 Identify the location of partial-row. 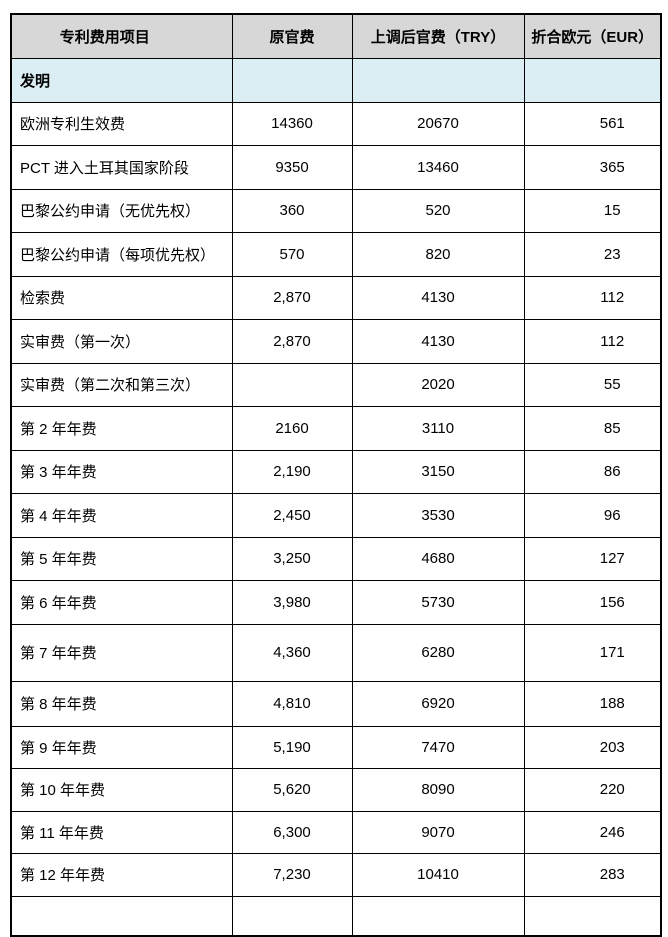
(336, 916).